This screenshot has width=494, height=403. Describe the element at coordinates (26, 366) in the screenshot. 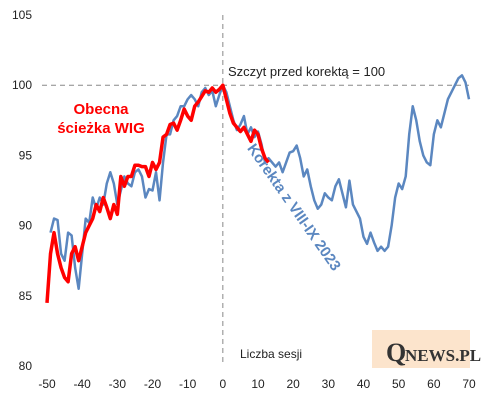

I see `y-tick-label: 80` at that location.